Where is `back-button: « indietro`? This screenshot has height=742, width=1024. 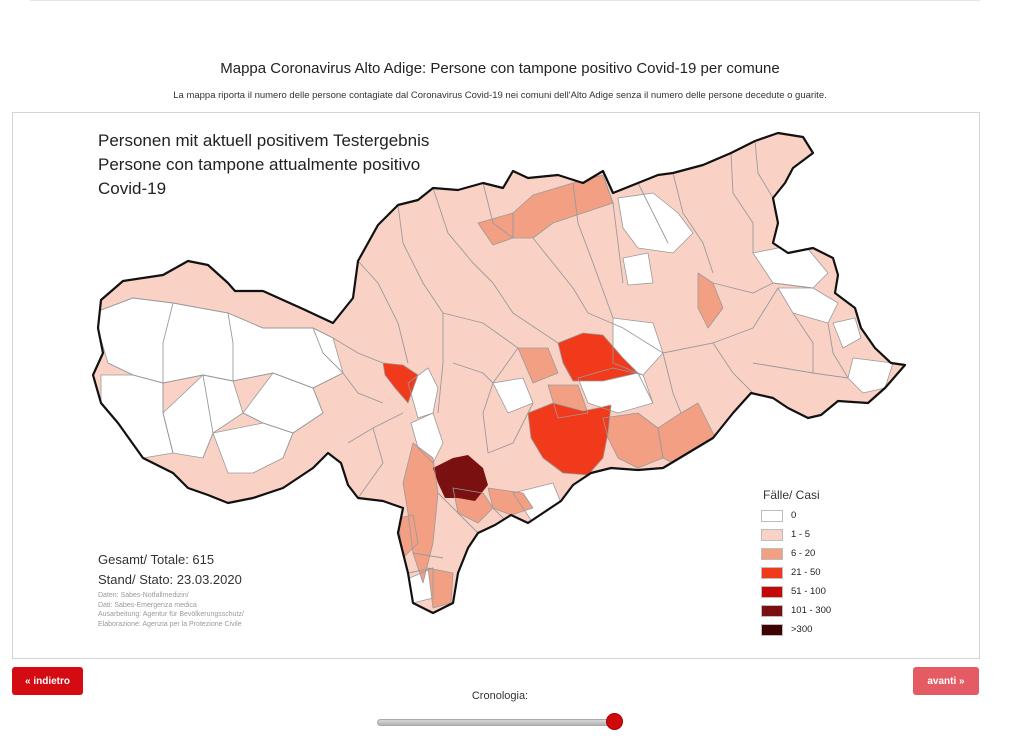 back-button: « indietro is located at coordinates (47, 681).